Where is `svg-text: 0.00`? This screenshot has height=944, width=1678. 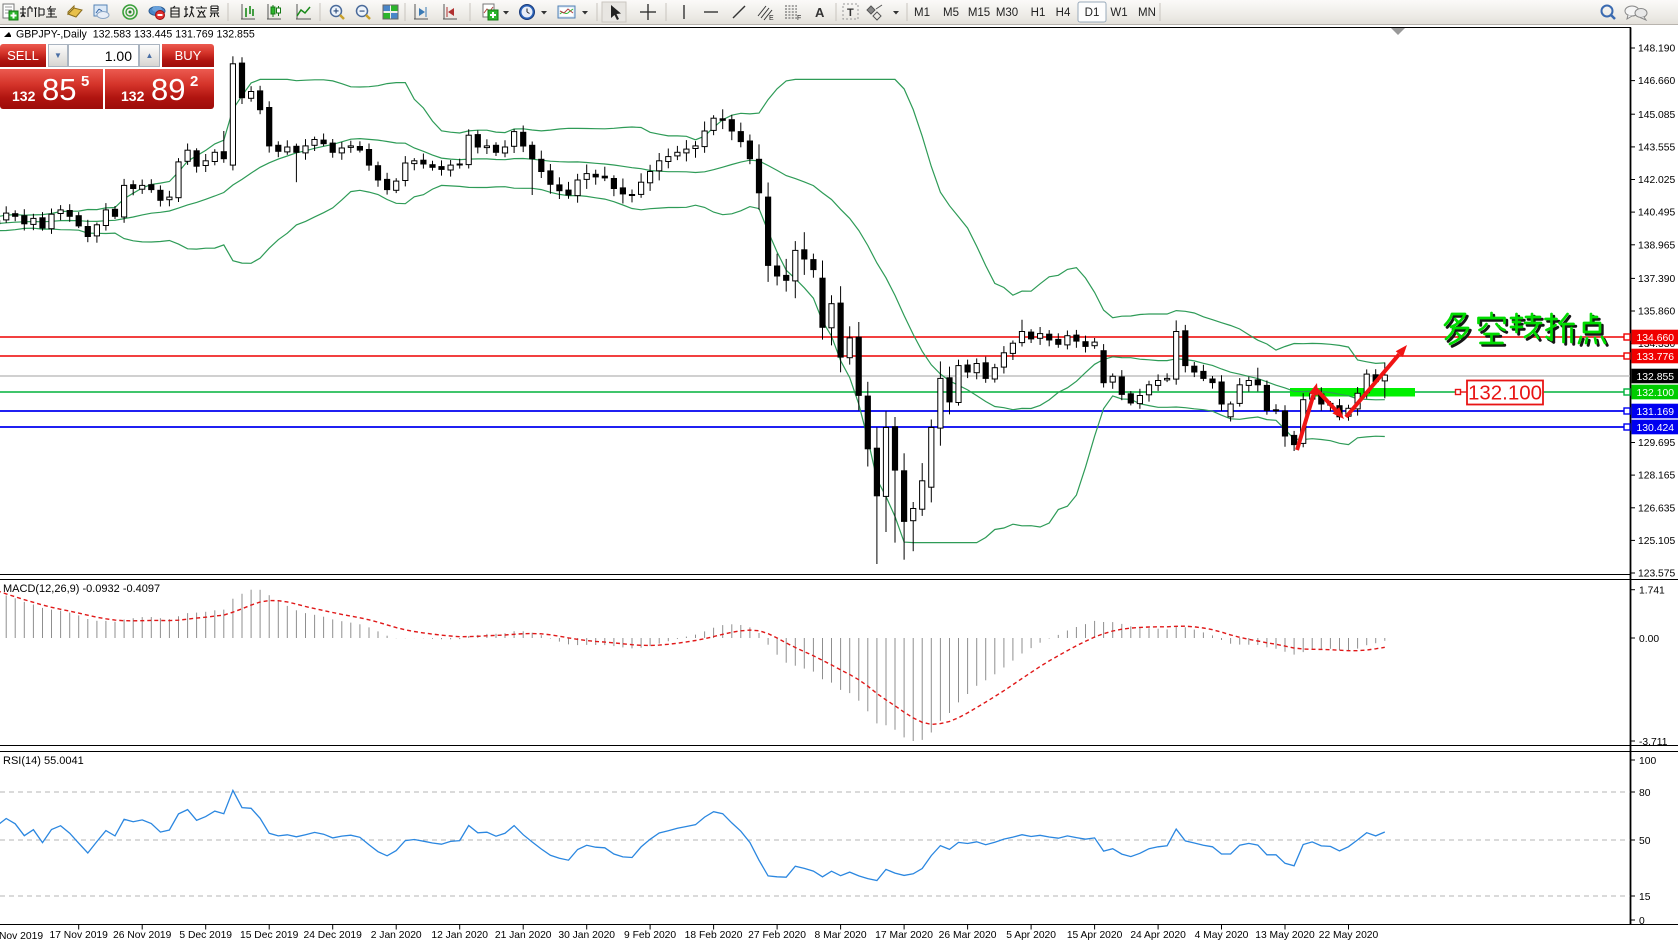 svg-text: 0.00 is located at coordinates (1649, 639).